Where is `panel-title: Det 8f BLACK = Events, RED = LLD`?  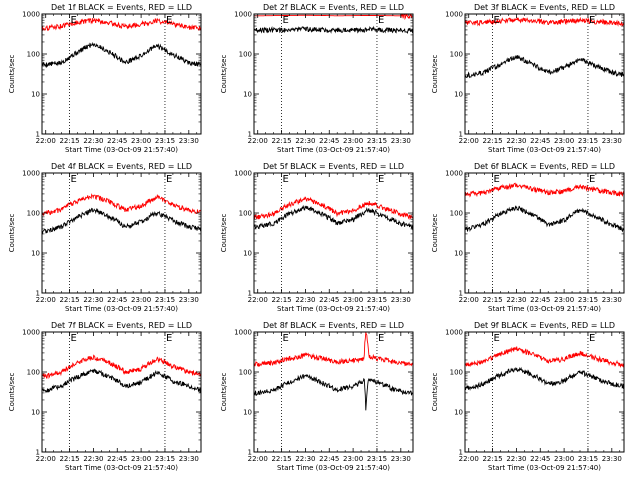
panel-title: Det 8f BLACK = Events, RED = LLD is located at coordinates (333, 325).